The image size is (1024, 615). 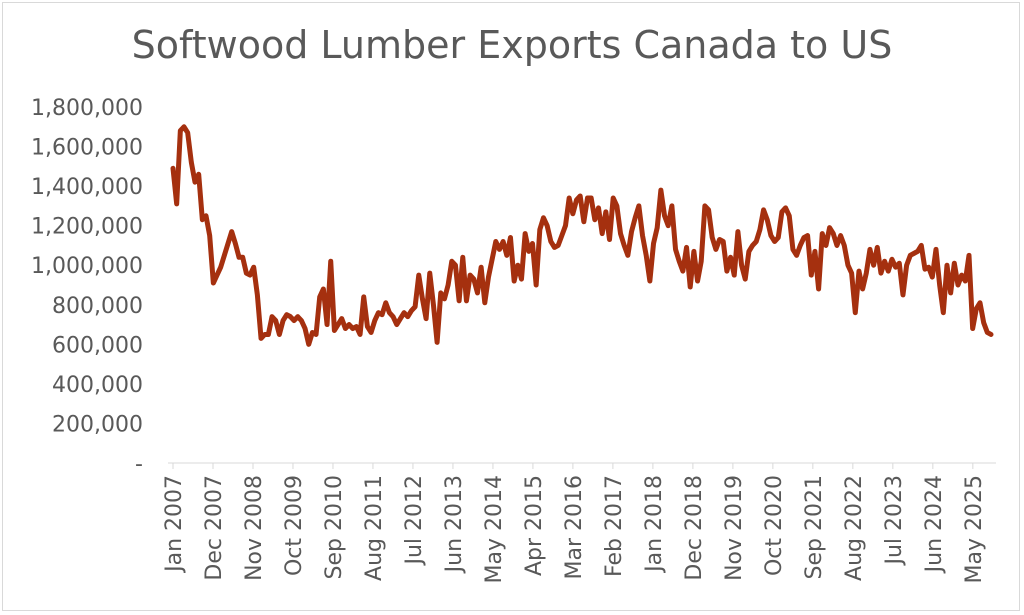 I want to click on x-tick-label: Oct 2020, so click(x=774, y=525).